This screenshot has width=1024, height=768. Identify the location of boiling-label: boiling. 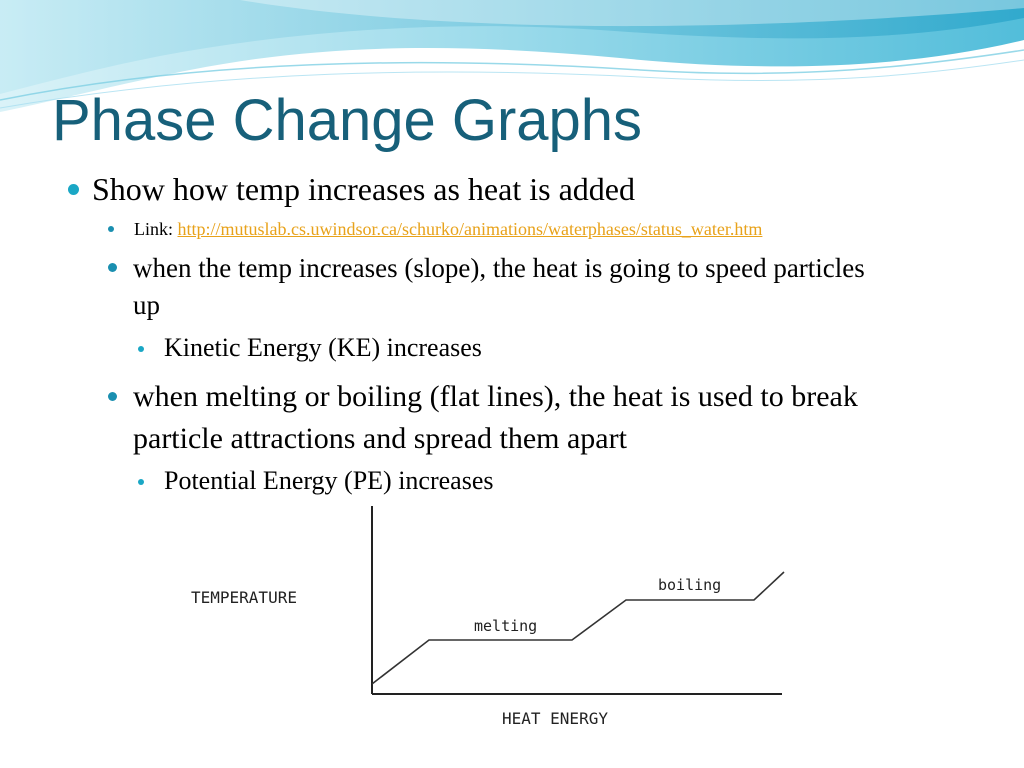
(689, 585).